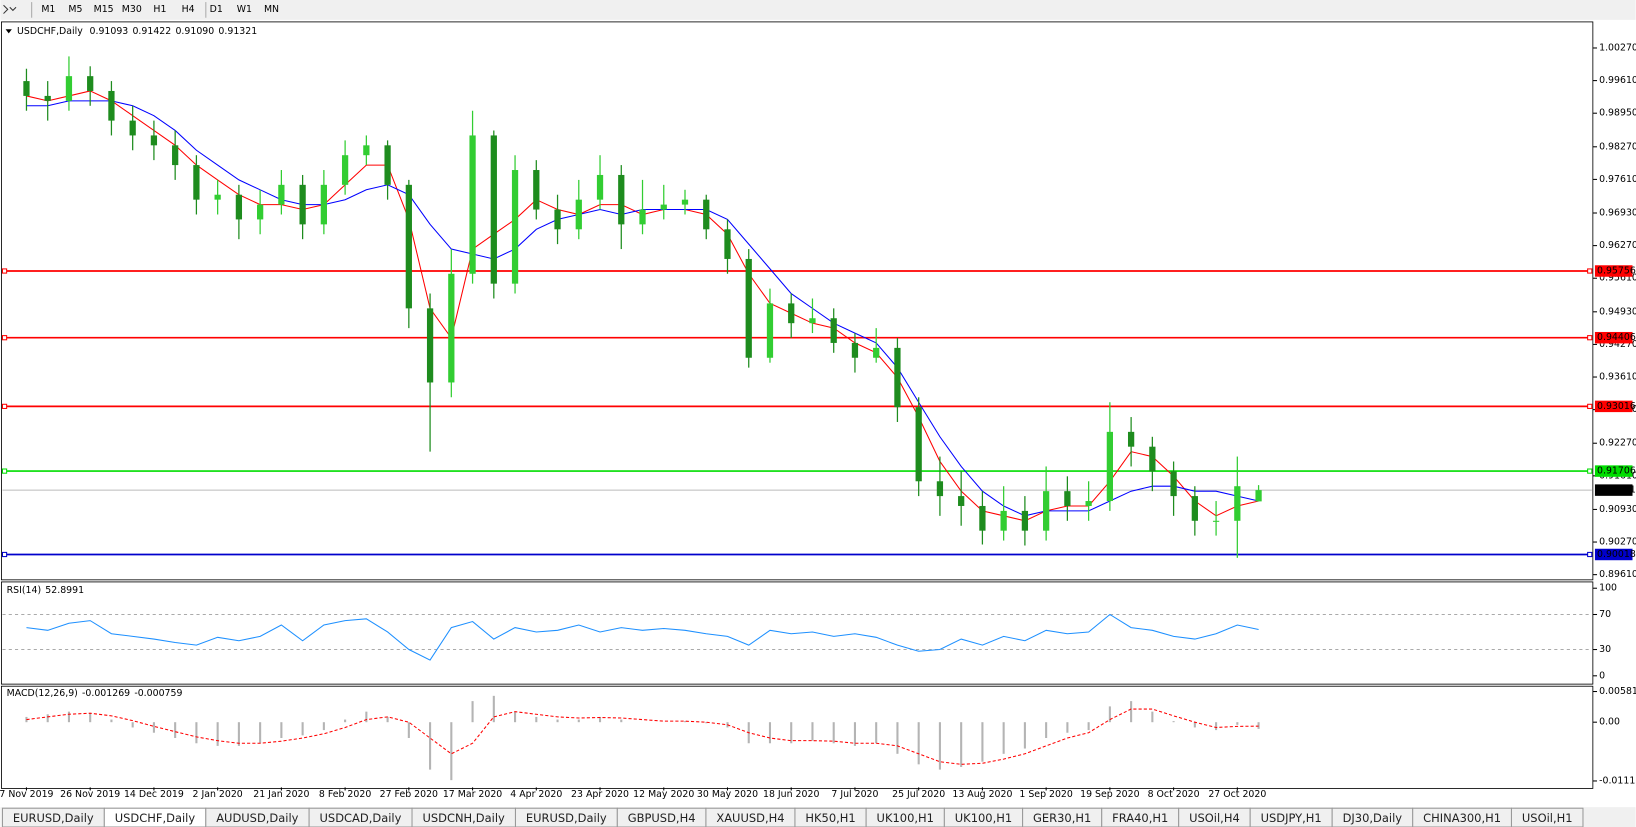 This screenshot has width=1636, height=827. I want to click on timeframe-button: M5, so click(75, 9).